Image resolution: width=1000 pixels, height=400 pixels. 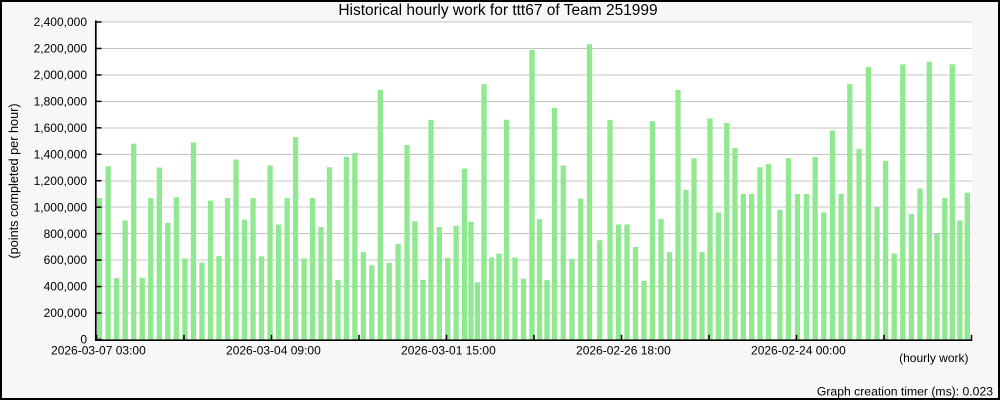 I want to click on svg-text: 2026-03-07 03:00, so click(x=98, y=351).